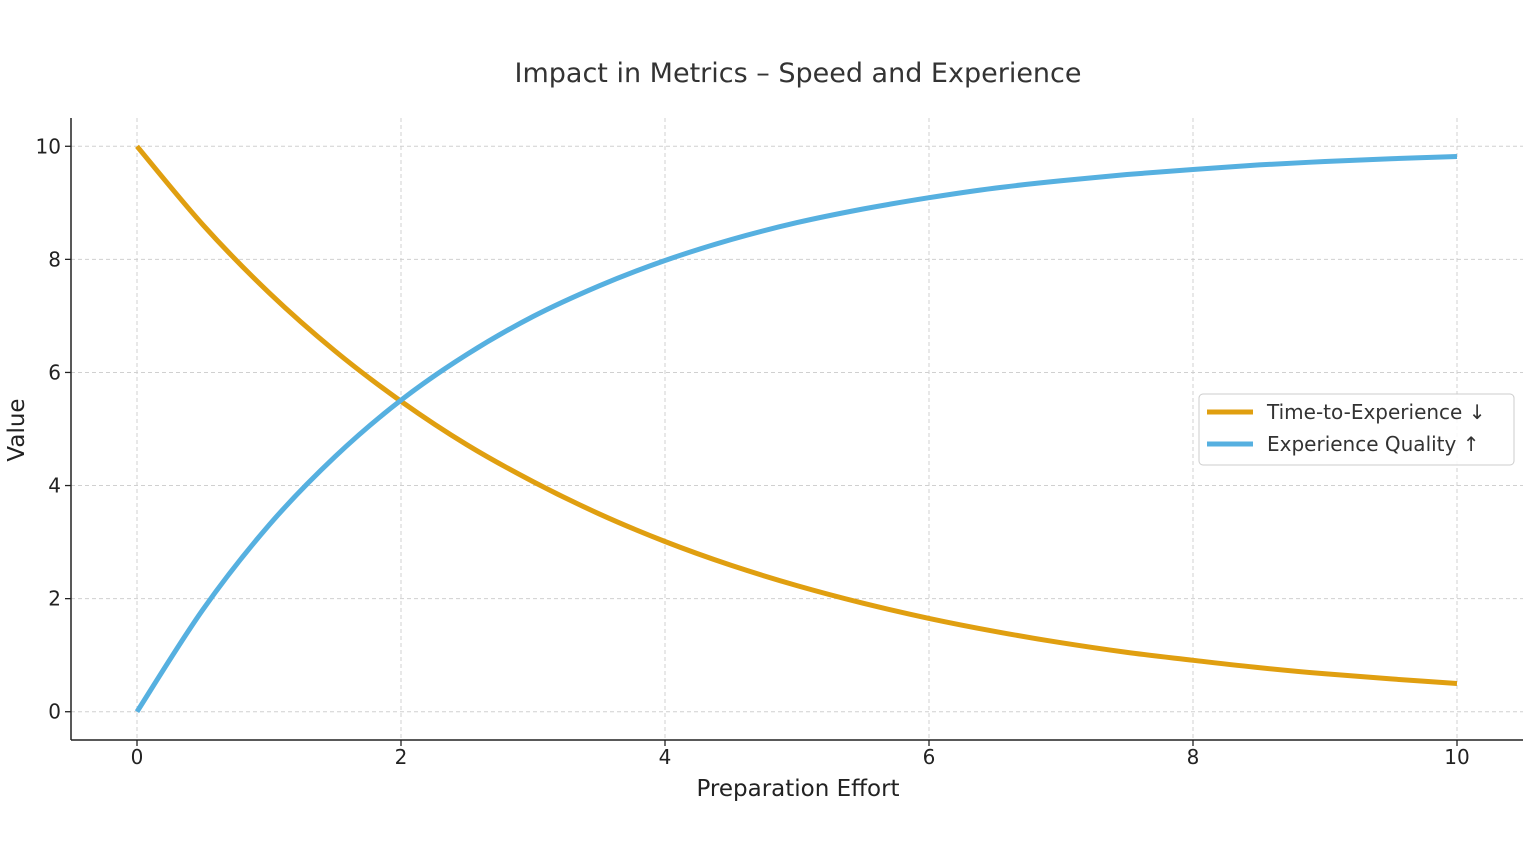 The image size is (1531, 861). I want to click on x-tick-label: 6, so click(929, 757).